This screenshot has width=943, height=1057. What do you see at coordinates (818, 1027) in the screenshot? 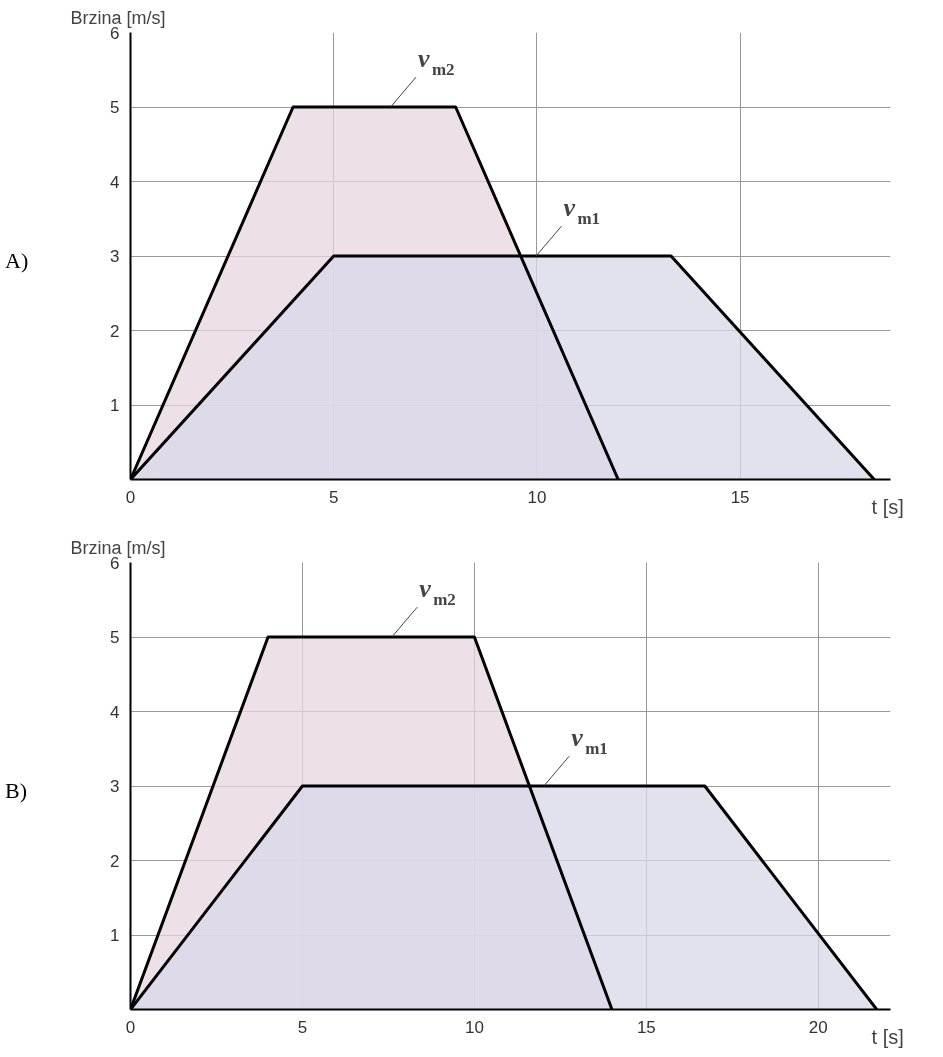
I see `x-tick-label: 20` at bounding box center [818, 1027].